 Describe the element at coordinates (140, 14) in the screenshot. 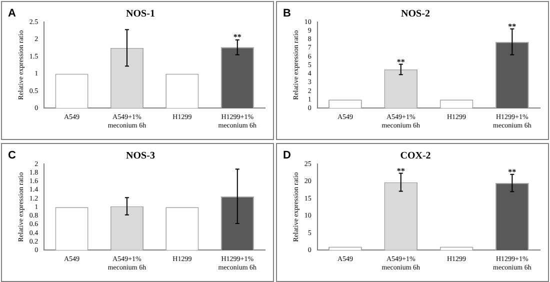

I see `chart-title: NOS-1` at that location.